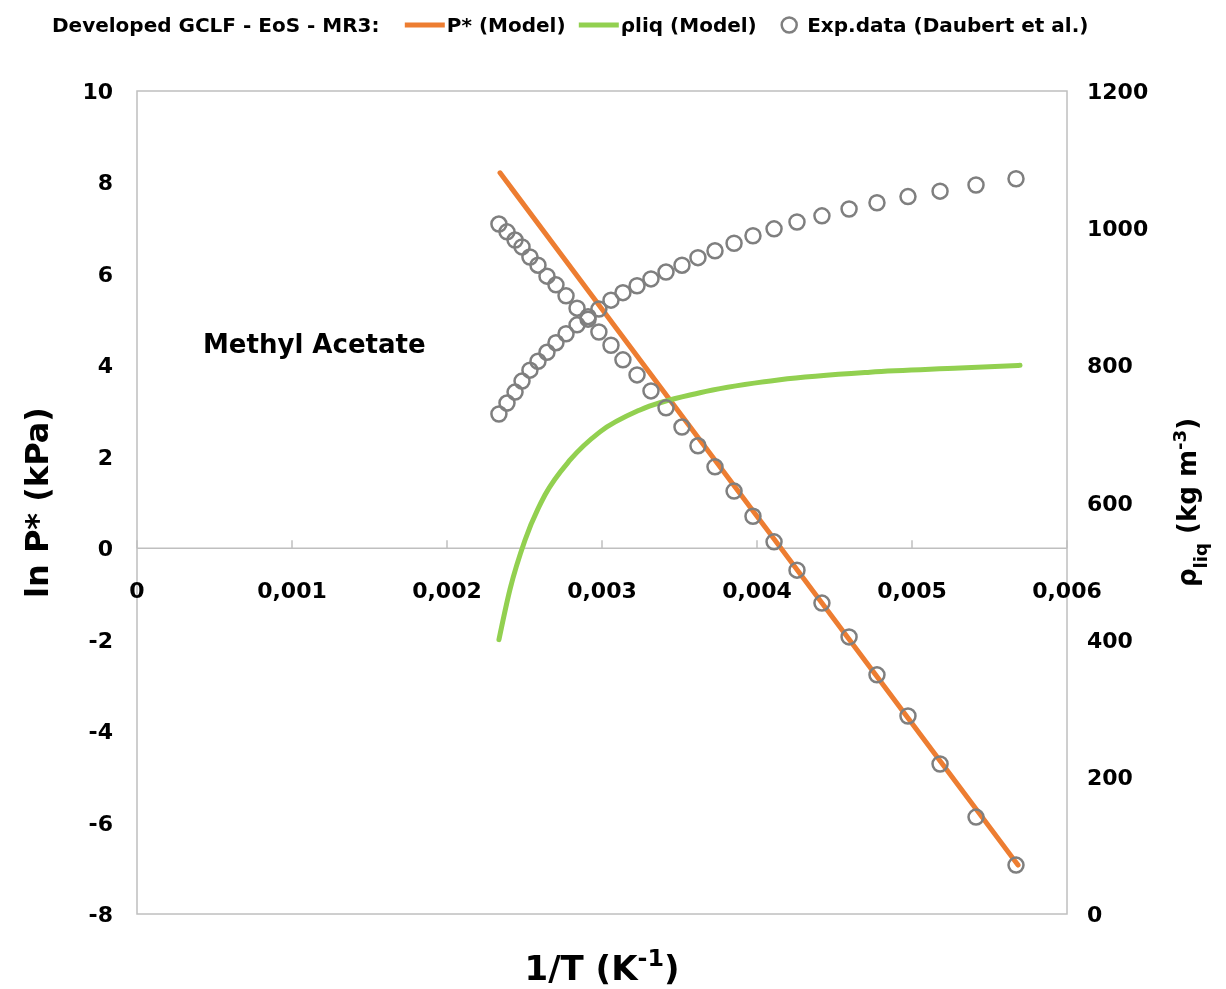 This screenshot has width=1226, height=989. What do you see at coordinates (1110, 777) in the screenshot?
I see `y2-tick-label: 200` at bounding box center [1110, 777].